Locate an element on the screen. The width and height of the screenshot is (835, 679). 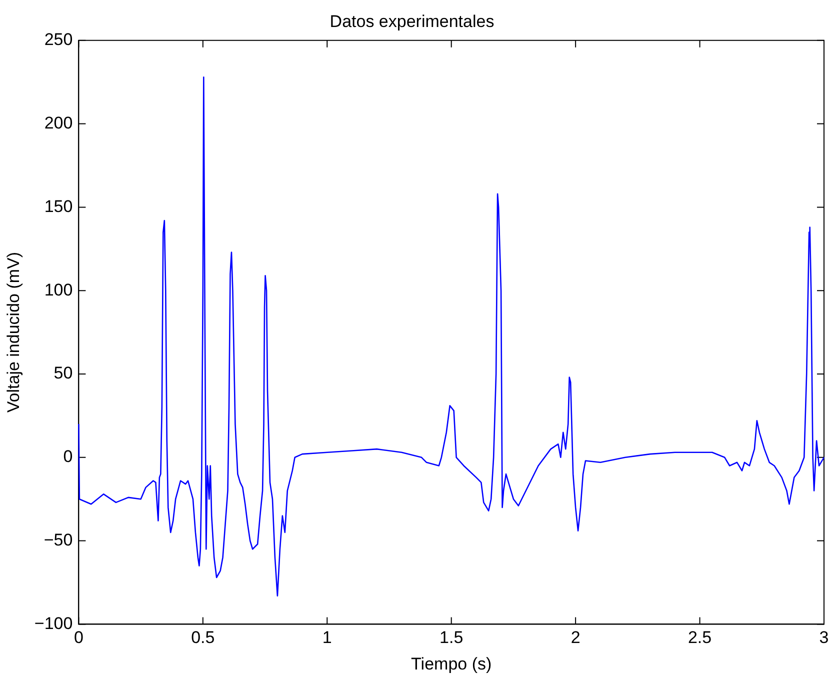
x-tick-label: 1.5 is located at coordinates (452, 638).